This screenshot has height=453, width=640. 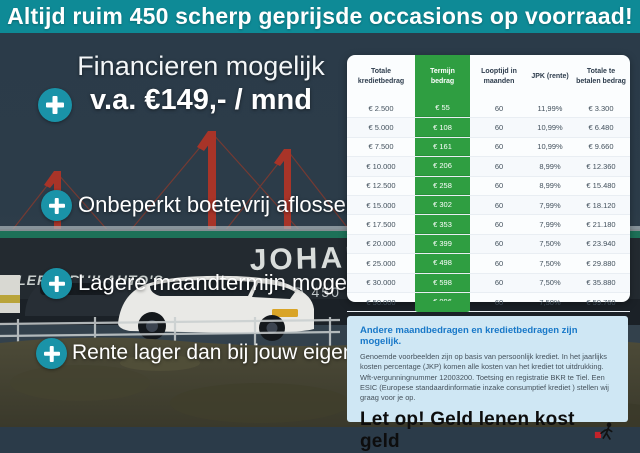 What do you see at coordinates (601, 263) in the screenshot?
I see `table-cell: € 29.880` at bounding box center [601, 263].